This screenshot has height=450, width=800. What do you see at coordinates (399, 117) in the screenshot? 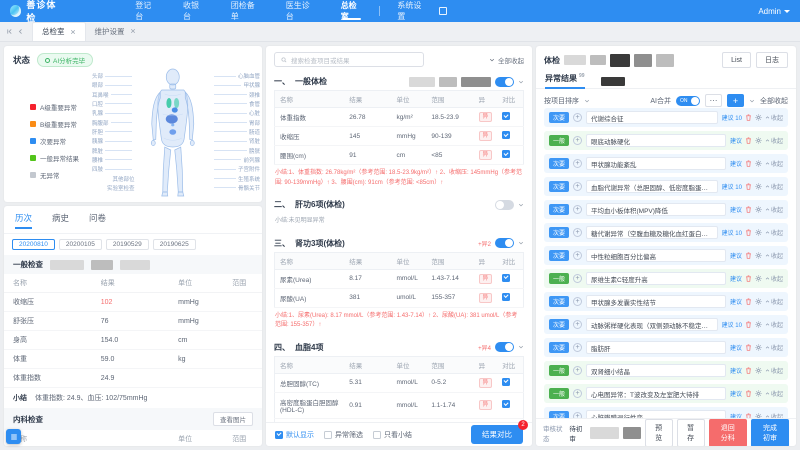
I see `result-row: 体重指数 26.78 kg/m² 18.5-23.9 异` at bounding box center [399, 117].